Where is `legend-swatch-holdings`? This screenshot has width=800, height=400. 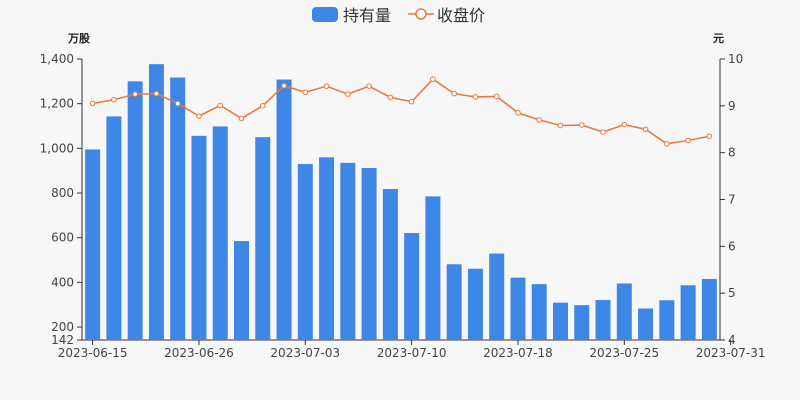
legend-swatch-holdings is located at coordinates (325, 14).